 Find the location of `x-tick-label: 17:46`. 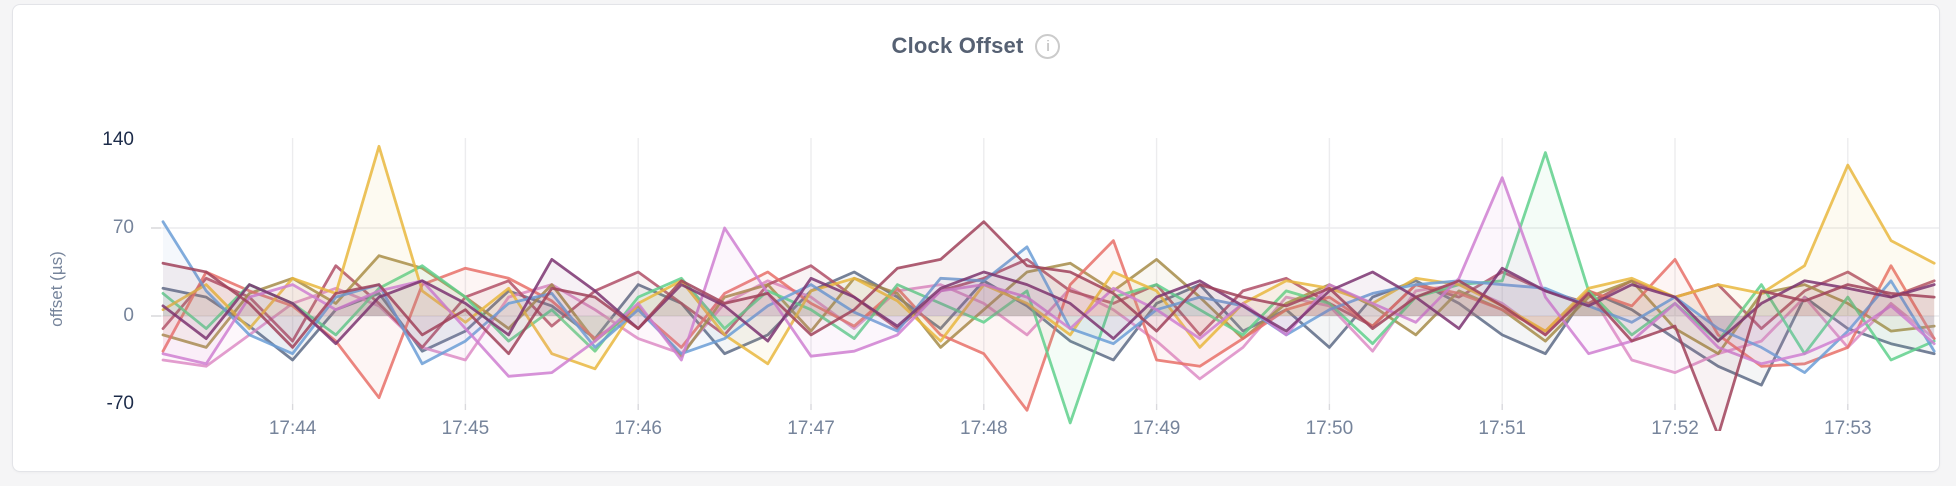

x-tick-label: 17:46 is located at coordinates (638, 428).